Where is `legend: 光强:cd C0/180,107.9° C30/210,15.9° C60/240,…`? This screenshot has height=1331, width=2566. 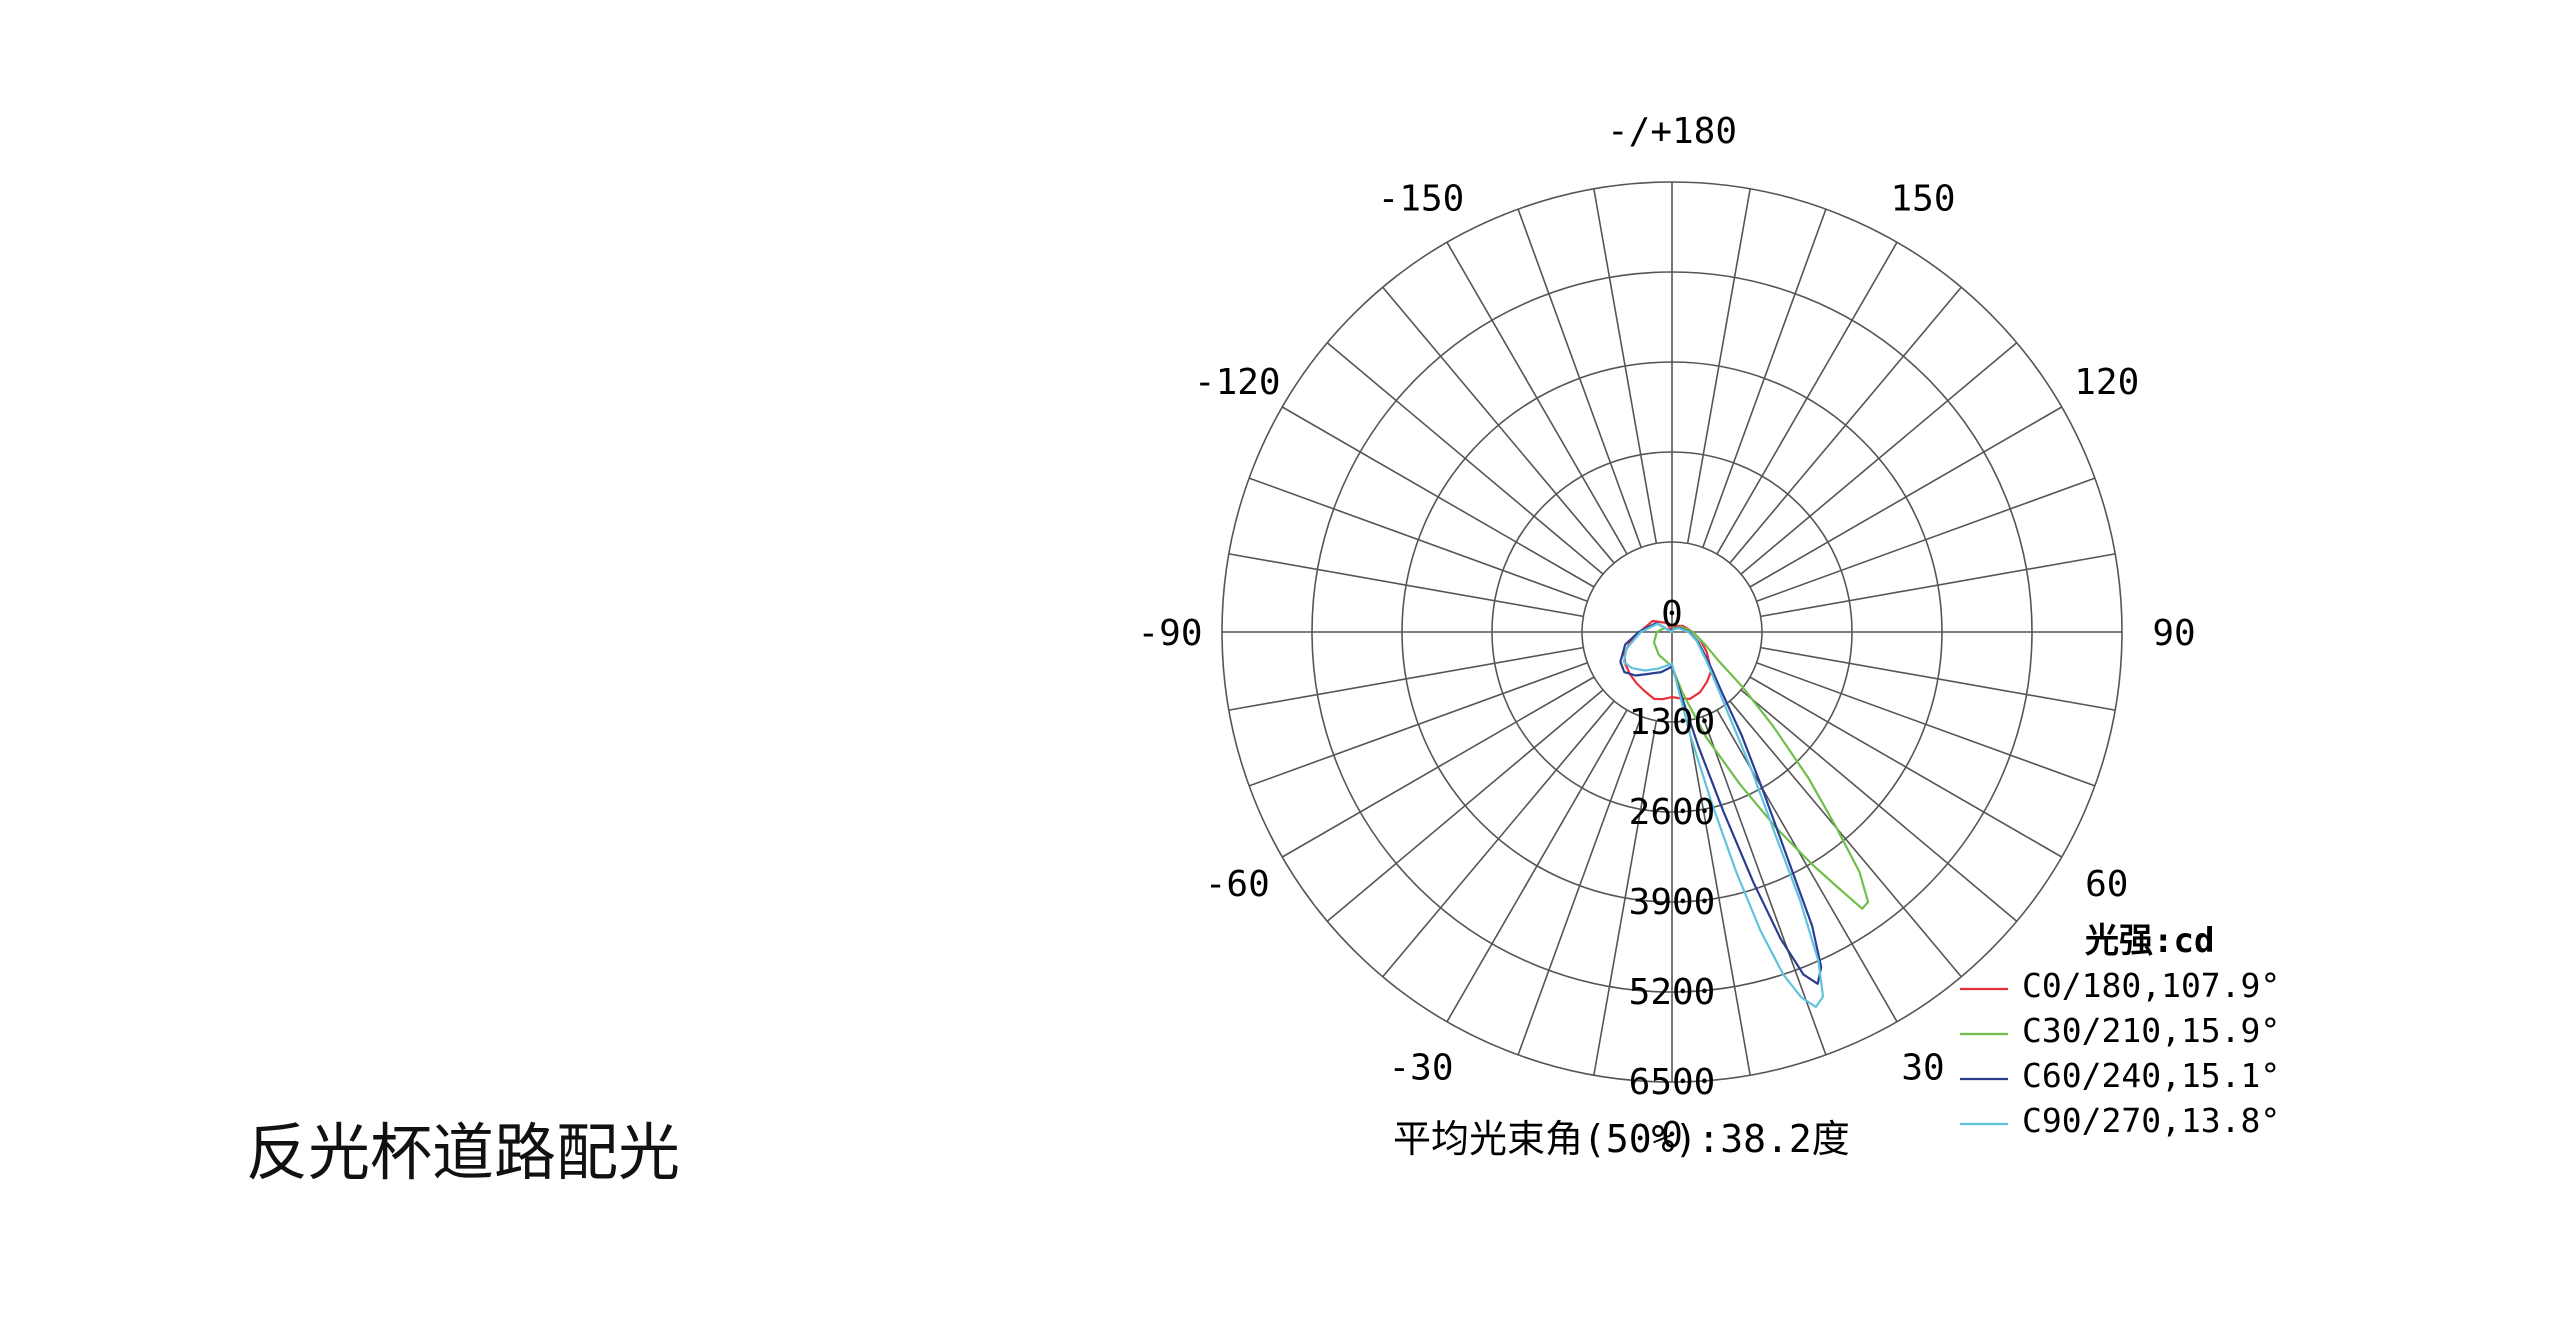
legend: 光强:cd C0/180,107.9° C30/210,15.9° C60/240,… is located at coordinates (2120, 1030).